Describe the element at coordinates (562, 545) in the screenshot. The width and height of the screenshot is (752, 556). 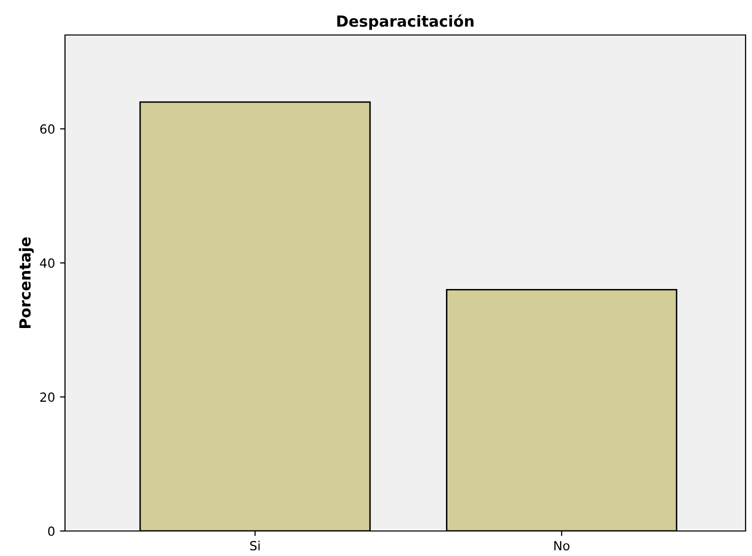
I see `x-tick-label: No` at that location.